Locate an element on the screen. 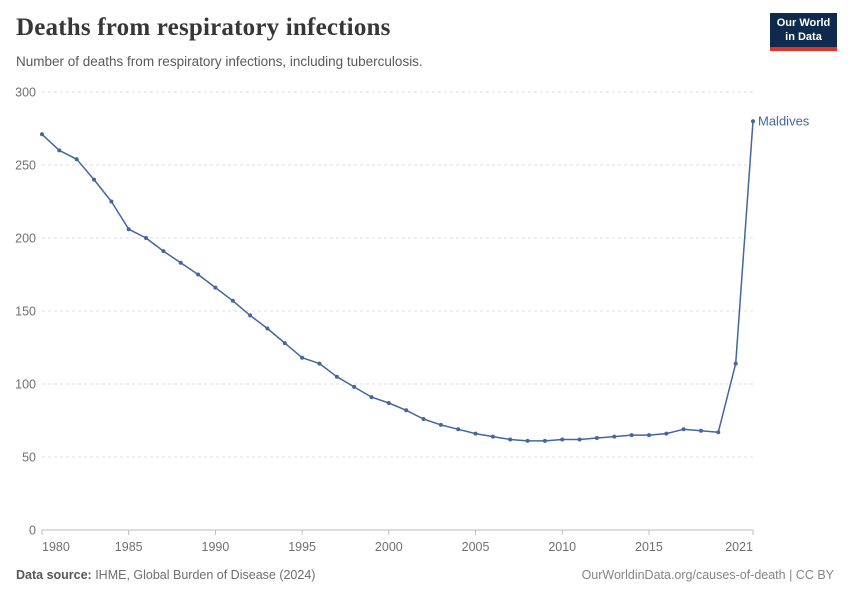  x-tick-label: 1990 is located at coordinates (216, 547).